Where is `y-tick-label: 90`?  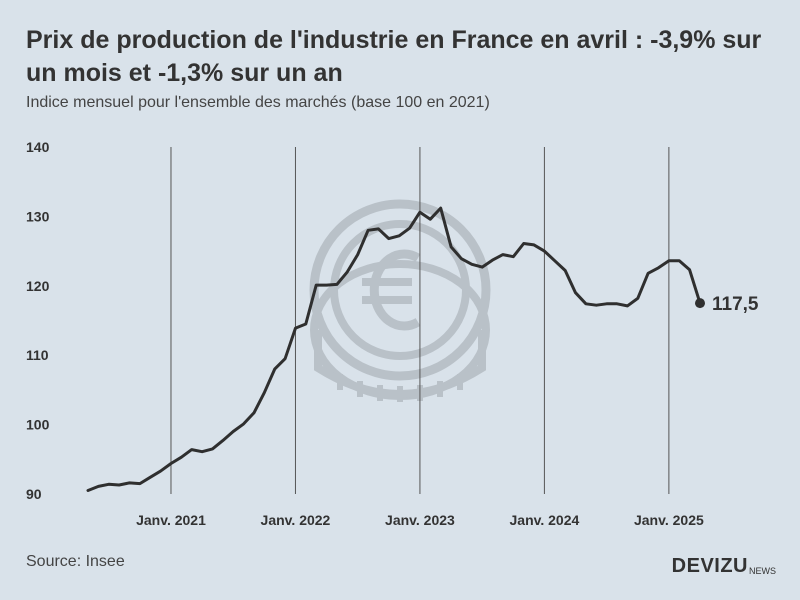
y-tick-label: 90 is located at coordinates (34, 494).